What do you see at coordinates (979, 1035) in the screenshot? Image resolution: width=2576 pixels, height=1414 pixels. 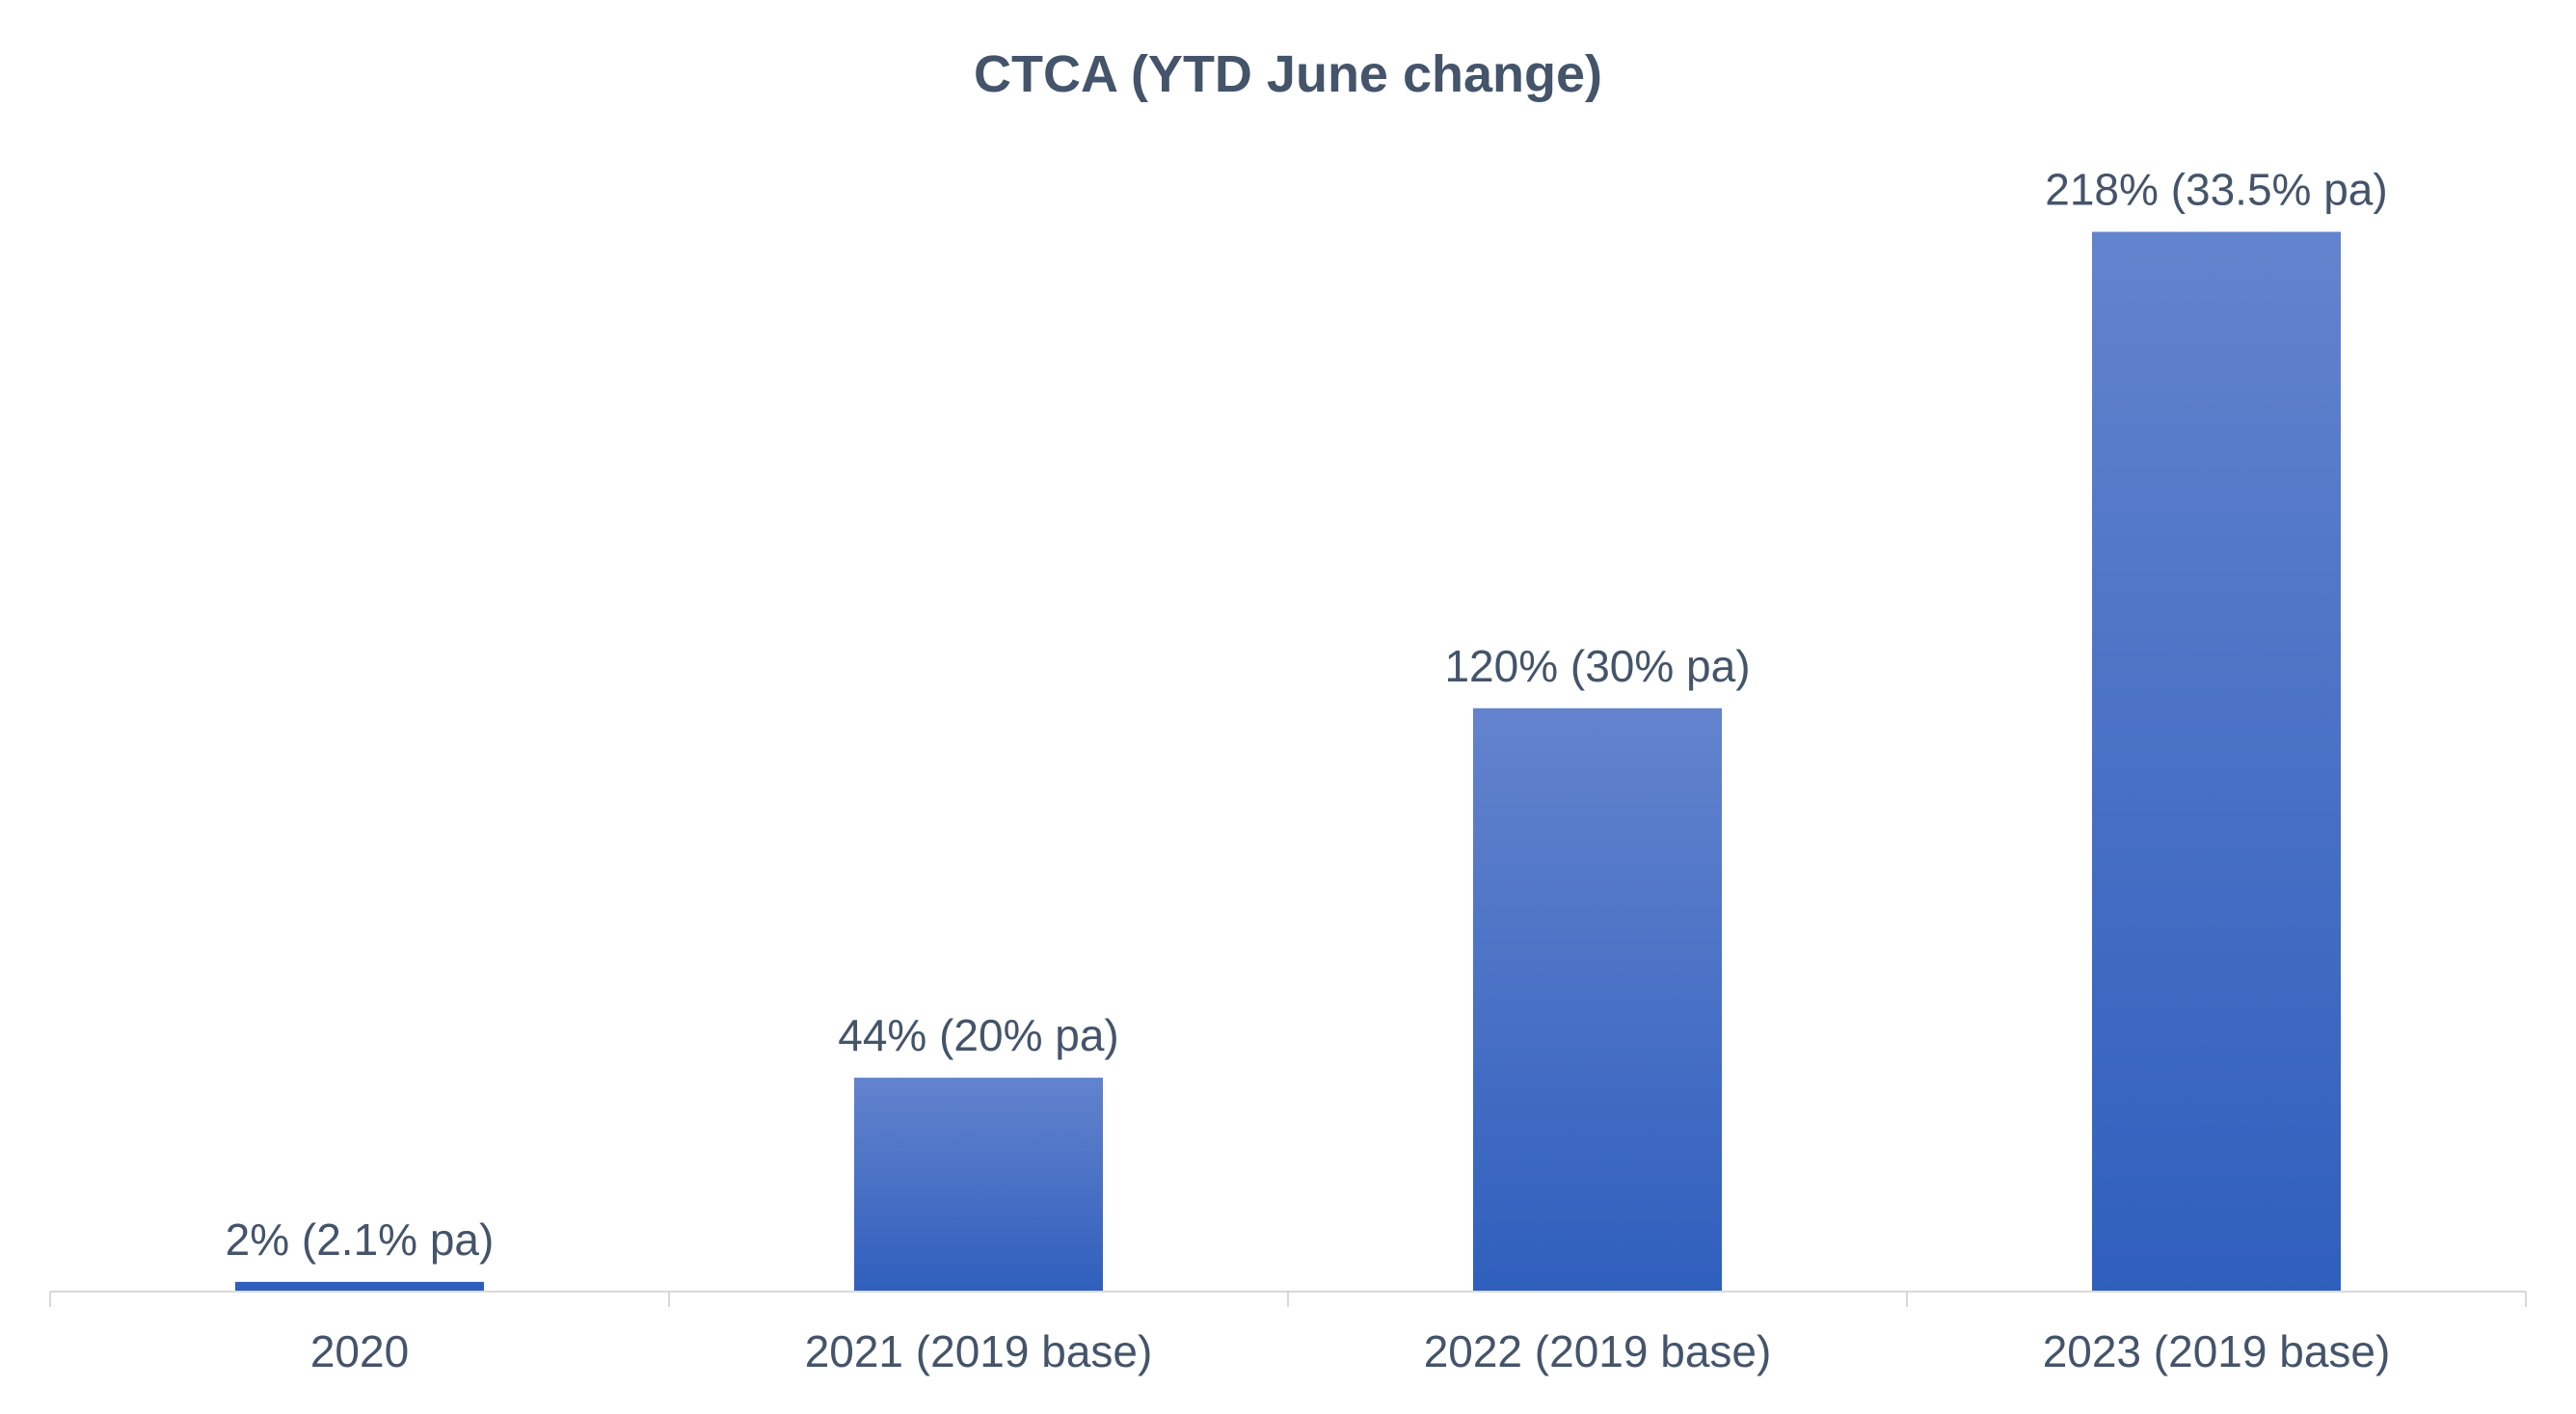 I see `bar-data-label: 44% (20% pa)` at bounding box center [979, 1035].